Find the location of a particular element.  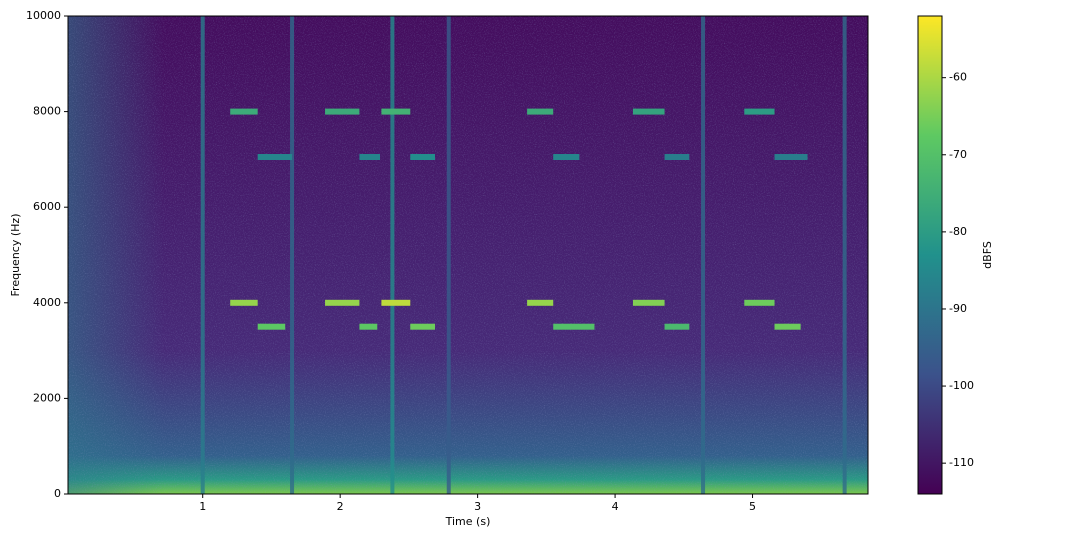

x-tick-label: 5 is located at coordinates (752, 506).